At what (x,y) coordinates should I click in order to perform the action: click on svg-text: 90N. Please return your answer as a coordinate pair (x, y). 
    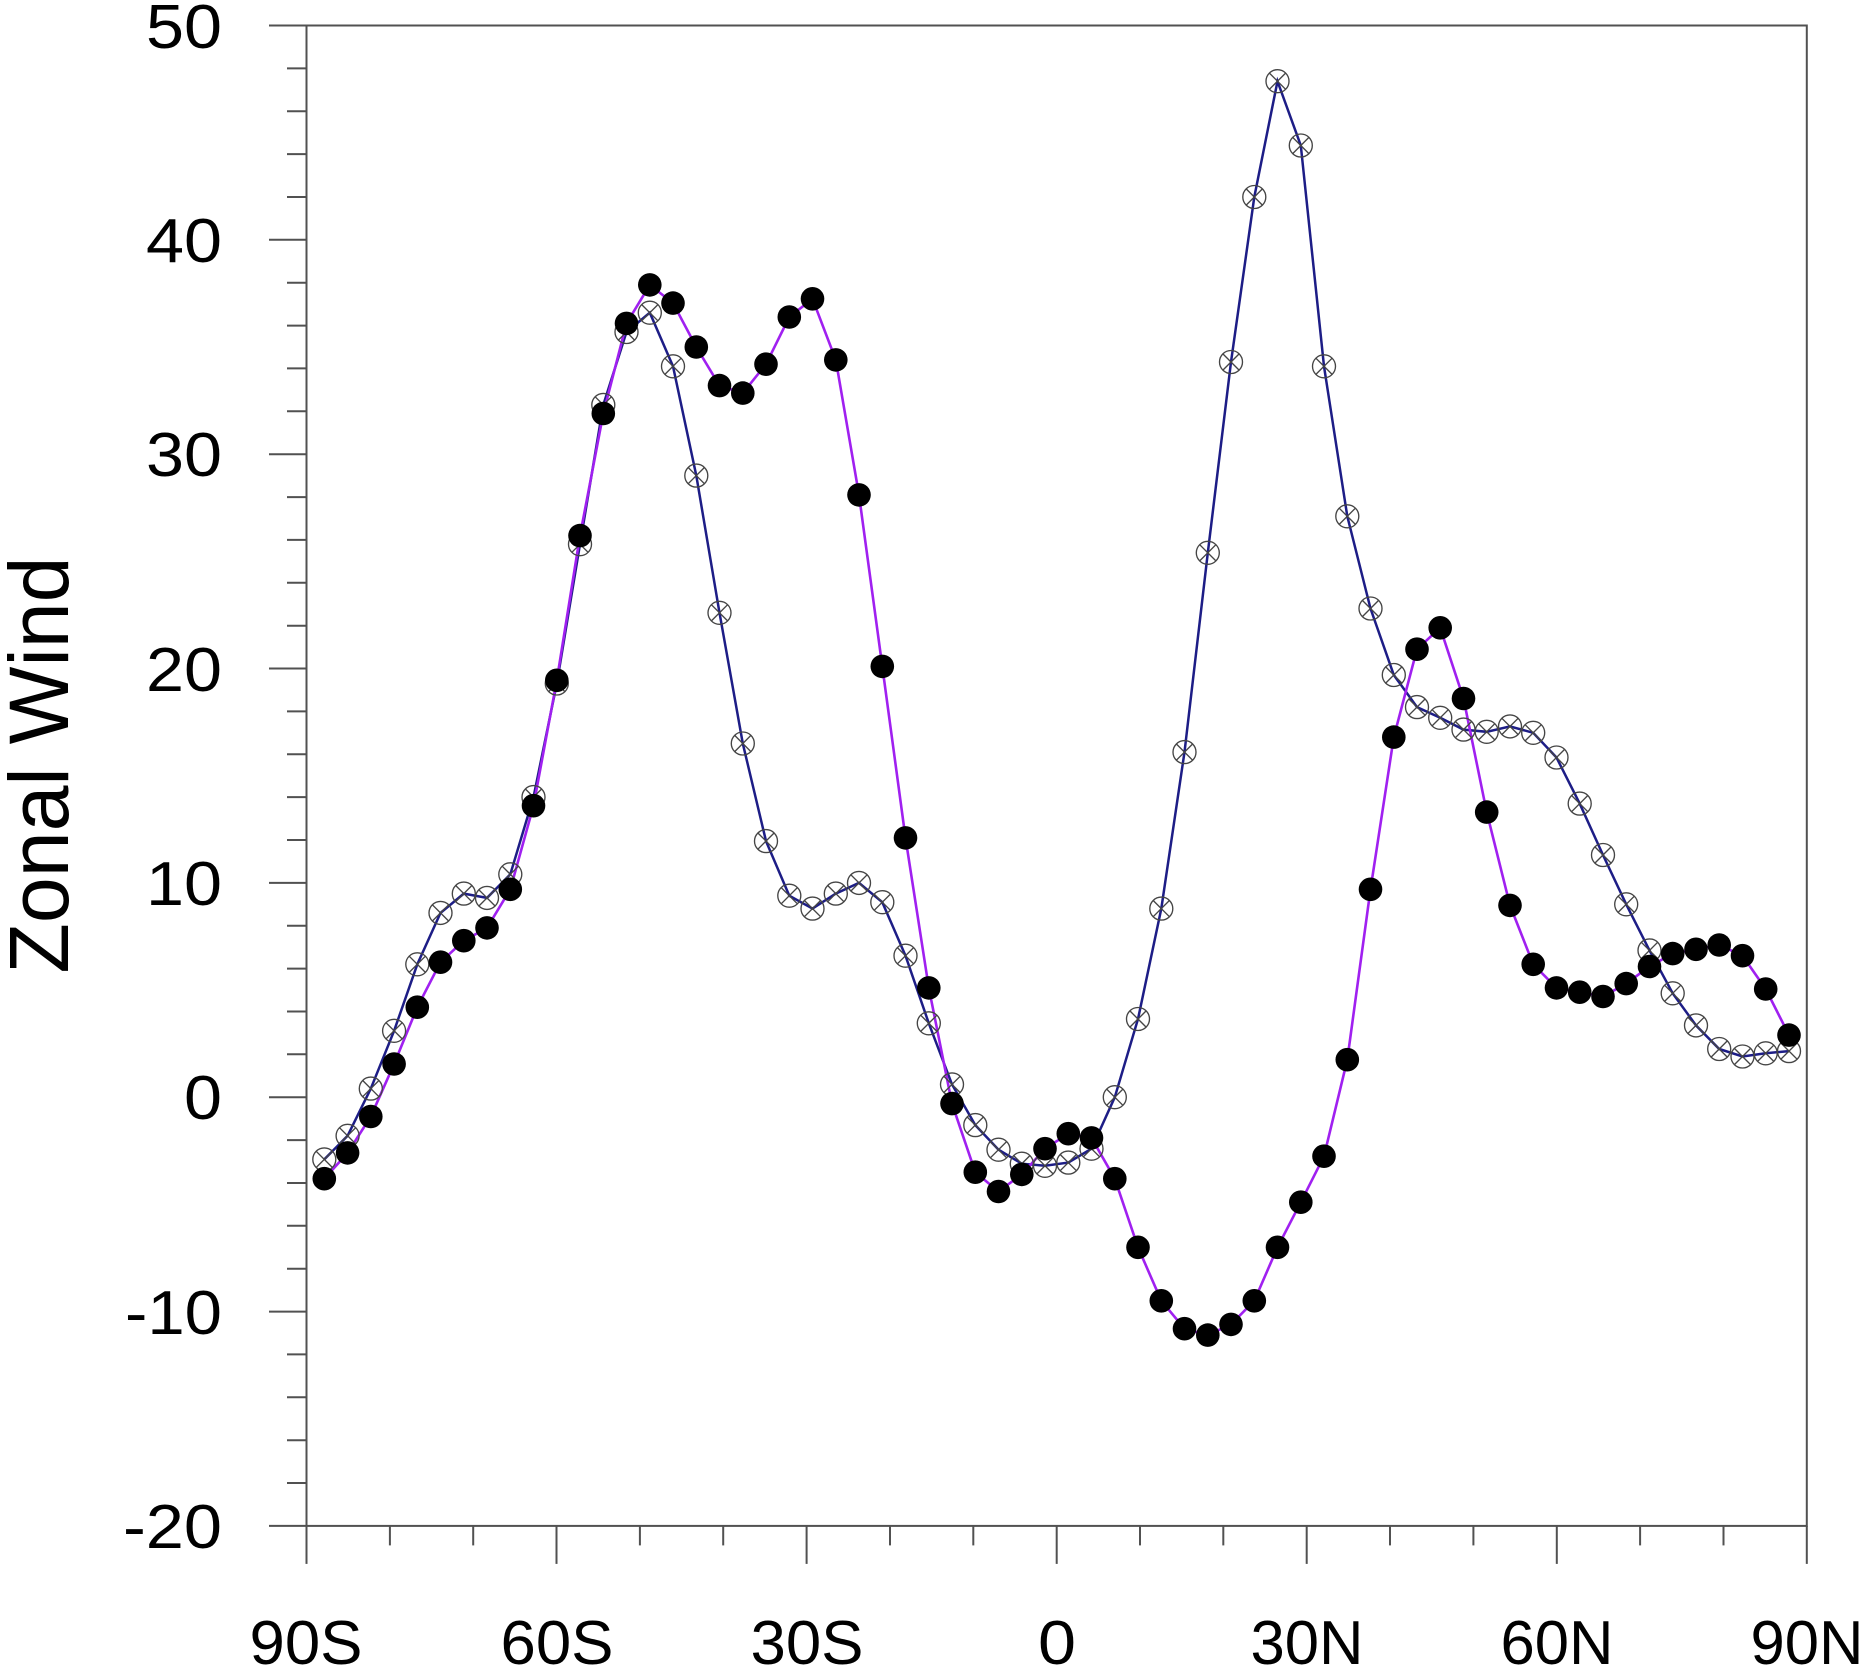
    Looking at the image, I should click on (1807, 1637).